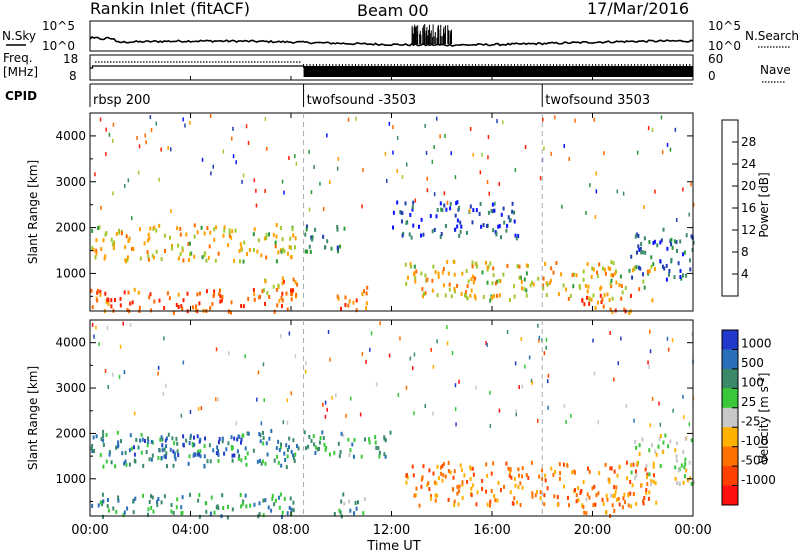 The image size is (800, 554). What do you see at coordinates (393, 10) in the screenshot?
I see `beam-title: Beam 00` at bounding box center [393, 10].